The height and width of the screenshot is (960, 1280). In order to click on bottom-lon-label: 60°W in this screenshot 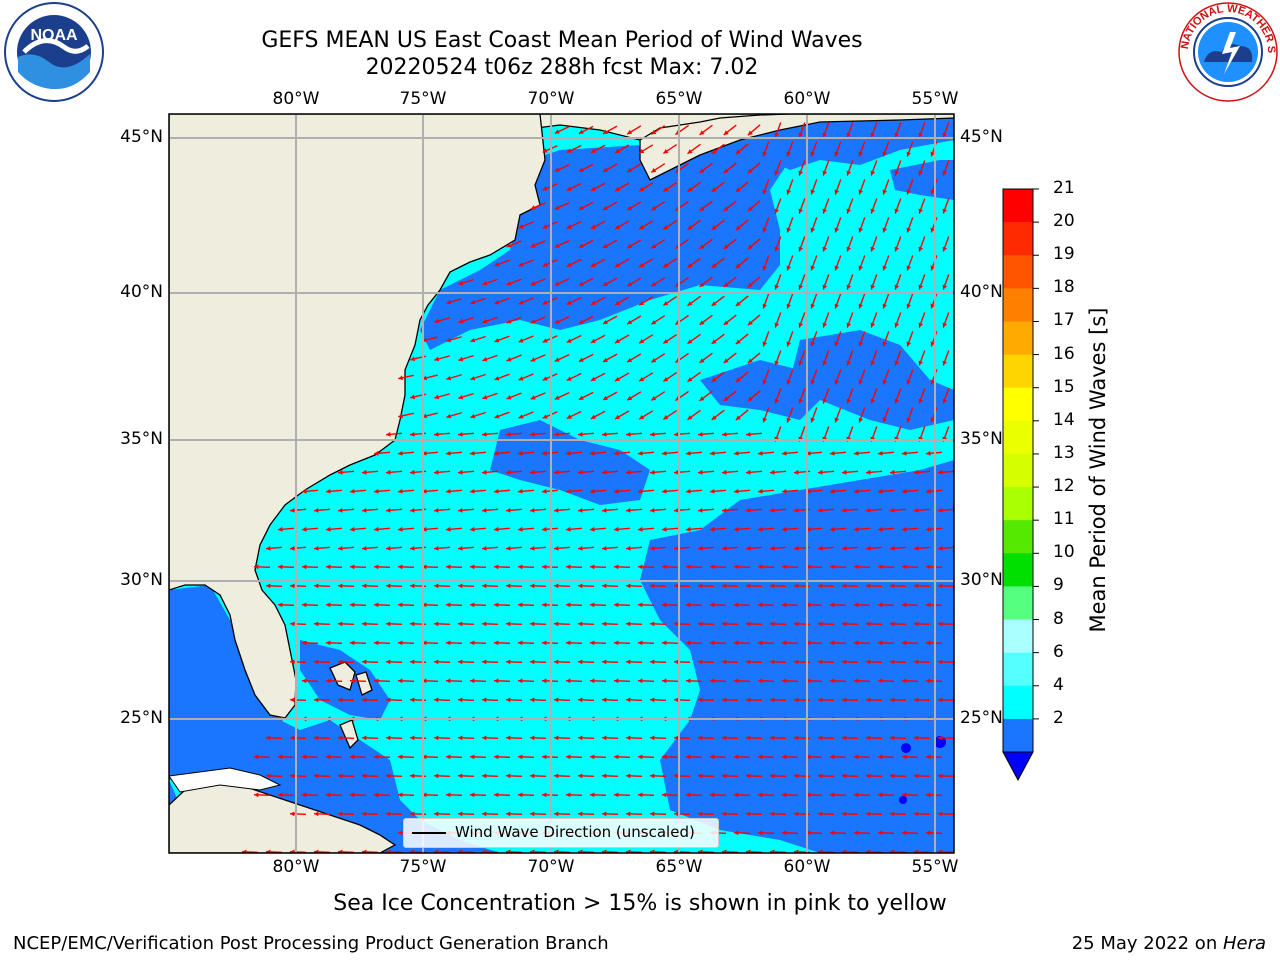, I will do `click(807, 867)`.